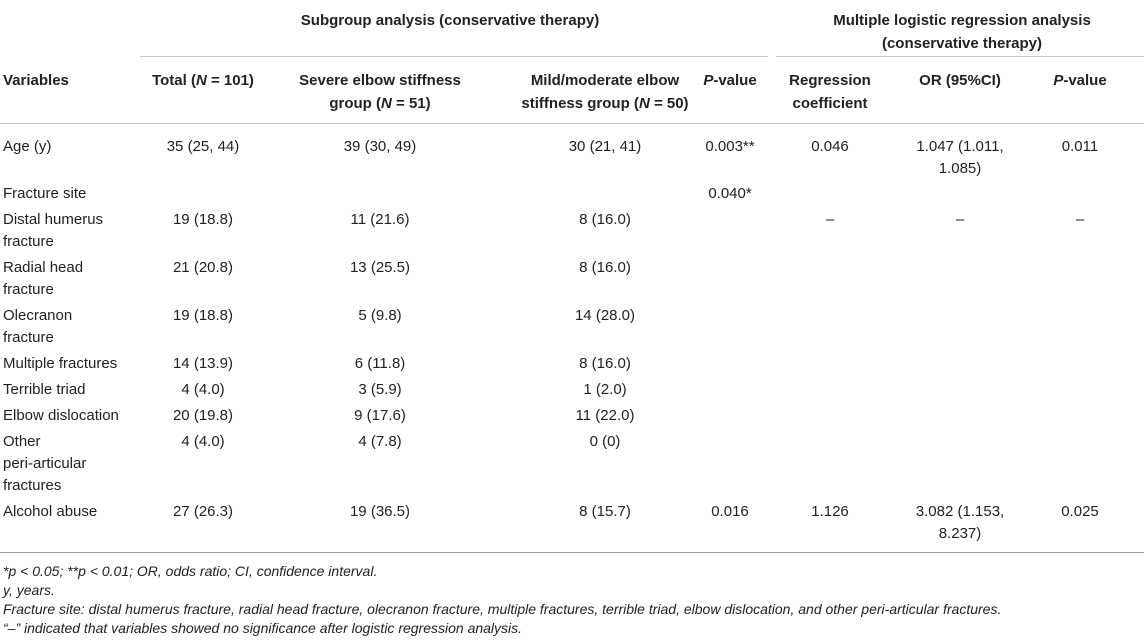 The height and width of the screenshot is (642, 1144). What do you see at coordinates (32, 485) in the screenshot?
I see `row-other-variable-line3: fractures` at bounding box center [32, 485].